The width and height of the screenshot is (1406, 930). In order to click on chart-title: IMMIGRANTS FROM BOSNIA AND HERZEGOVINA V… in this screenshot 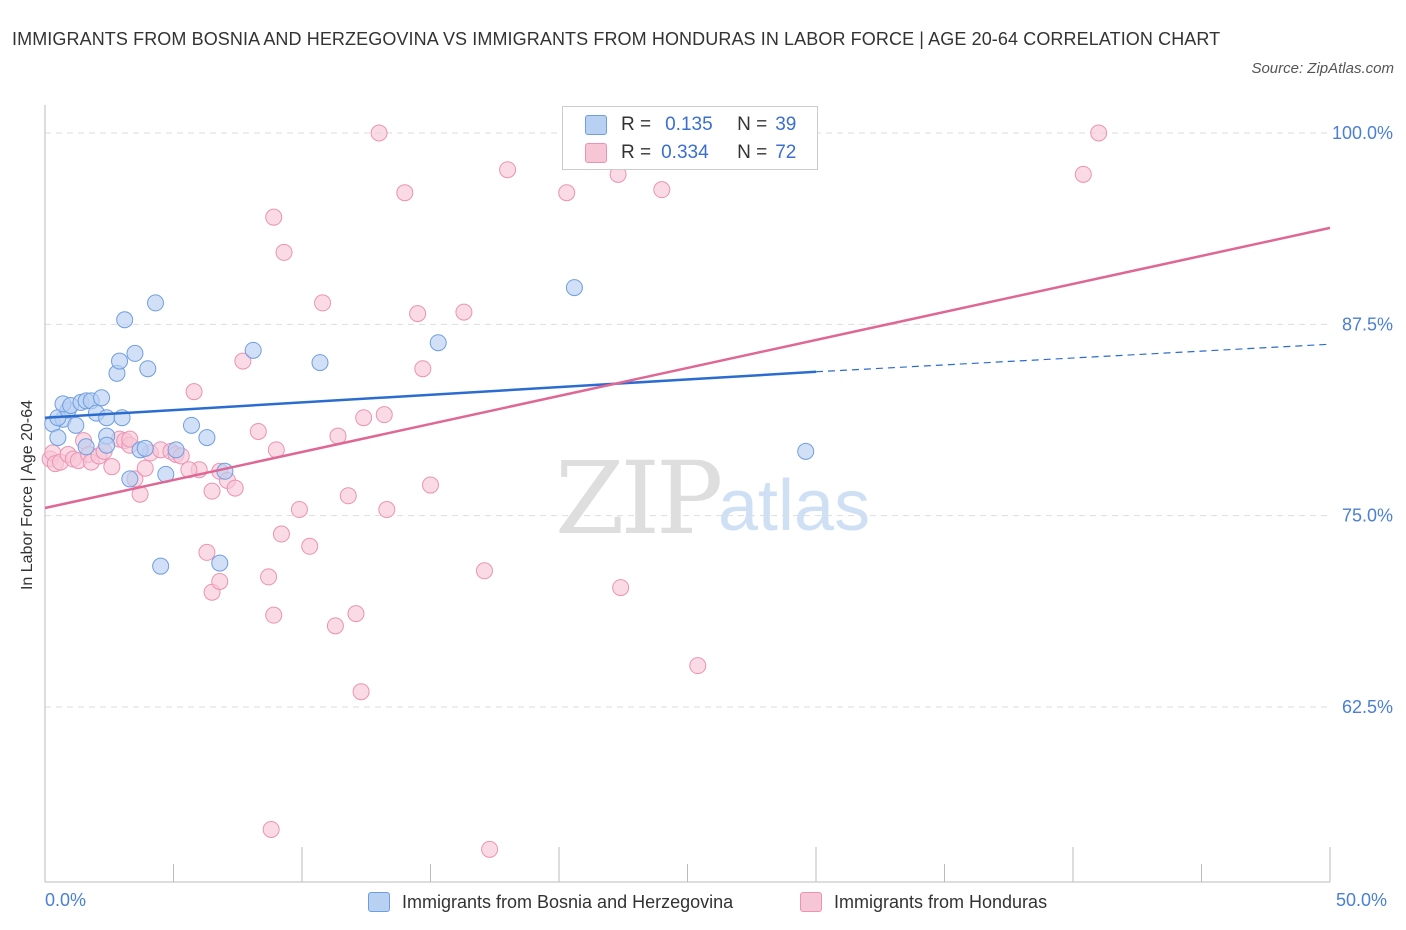, I will do `click(616, 39)`.